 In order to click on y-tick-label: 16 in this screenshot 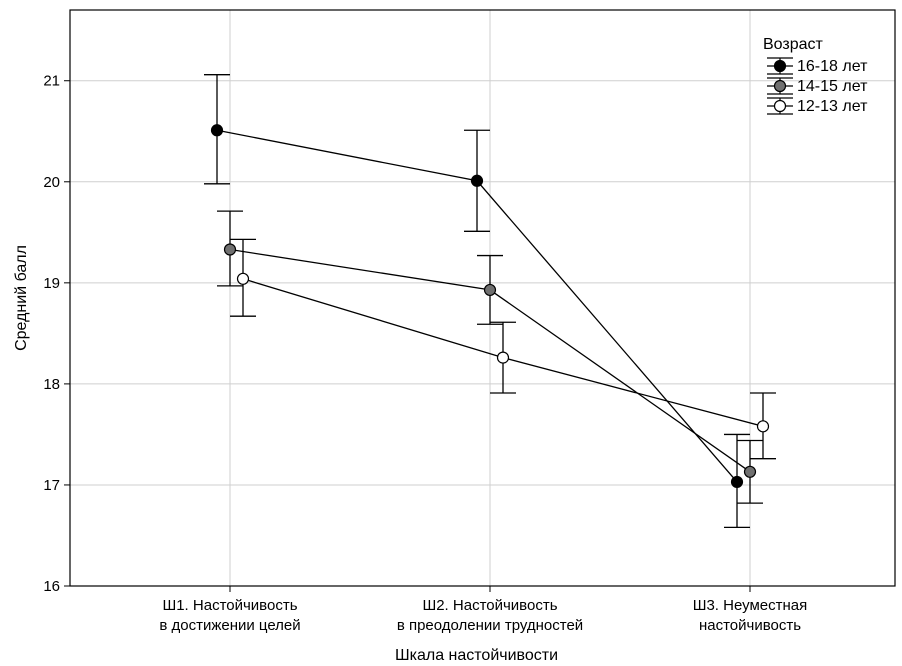, I will do `click(51, 586)`.